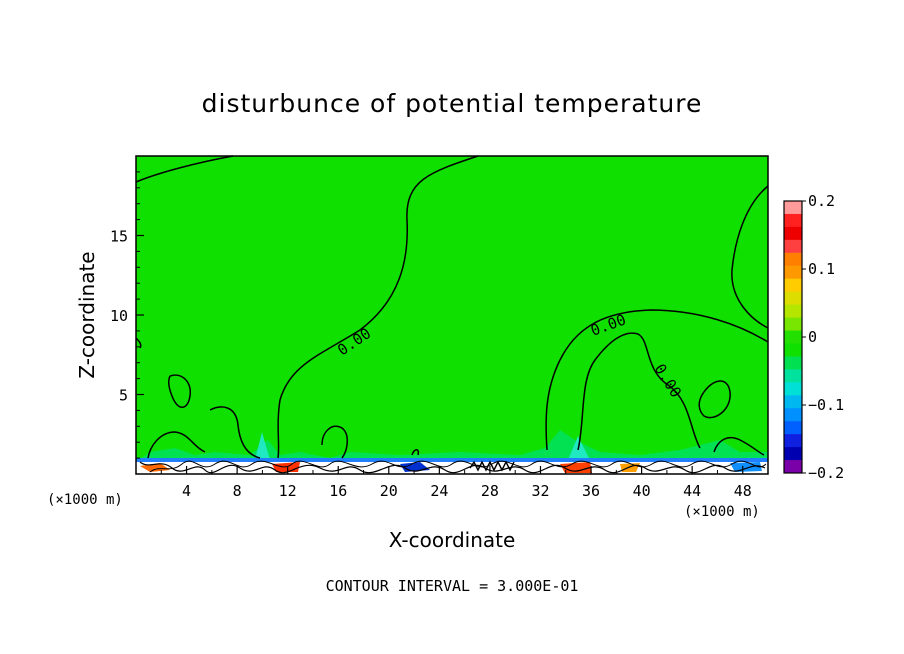 The width and height of the screenshot is (904, 654). Describe the element at coordinates (826, 473) in the screenshot. I see `colorbar-tick-label: −0.2` at that location.